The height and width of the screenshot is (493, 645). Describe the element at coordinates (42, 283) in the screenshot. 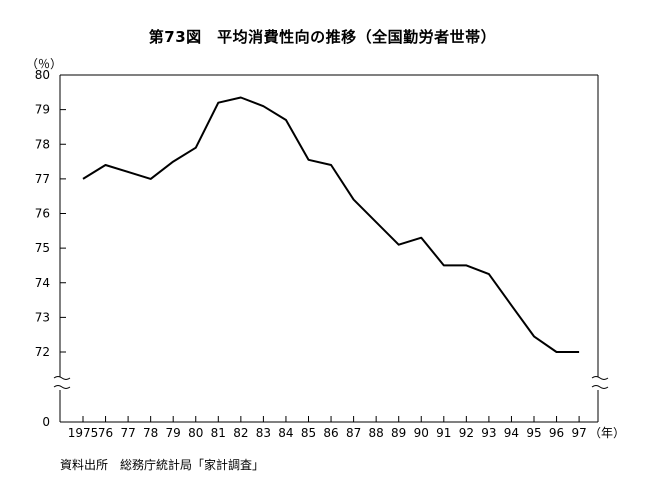

I see `y-tick-label: 74` at that location.